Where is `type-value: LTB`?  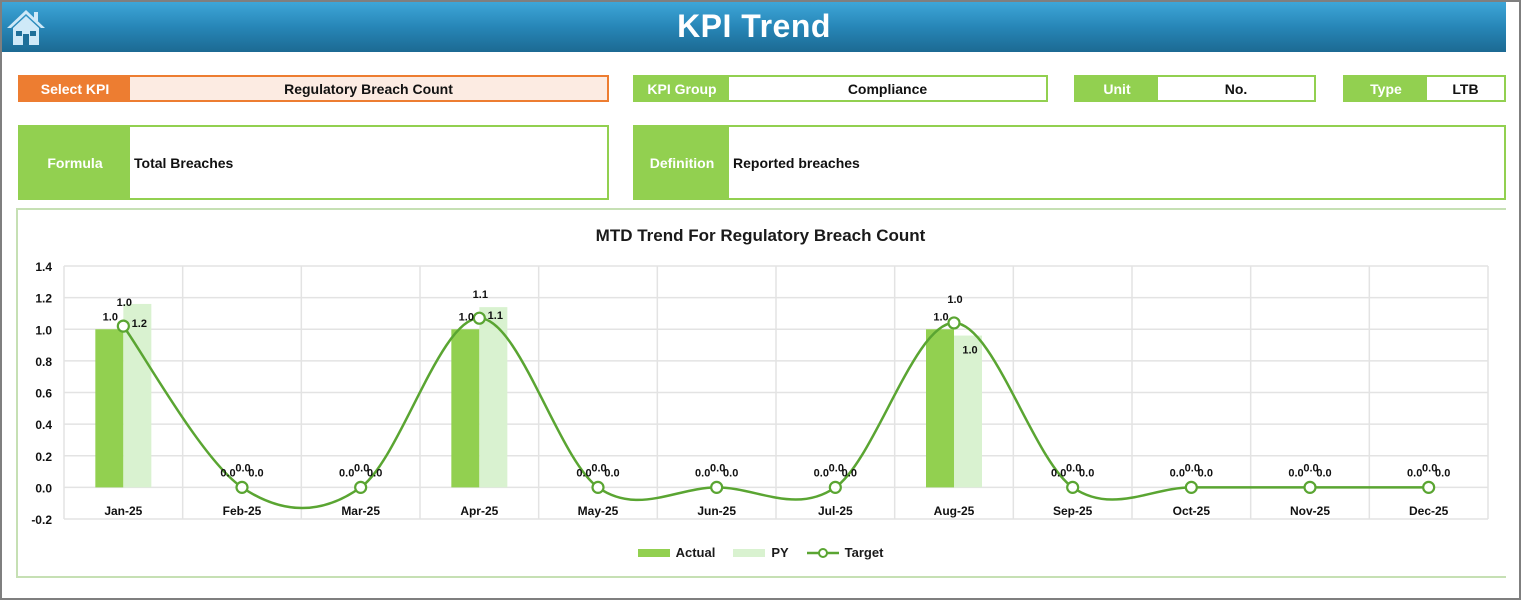 type-value: LTB is located at coordinates (1465, 88).